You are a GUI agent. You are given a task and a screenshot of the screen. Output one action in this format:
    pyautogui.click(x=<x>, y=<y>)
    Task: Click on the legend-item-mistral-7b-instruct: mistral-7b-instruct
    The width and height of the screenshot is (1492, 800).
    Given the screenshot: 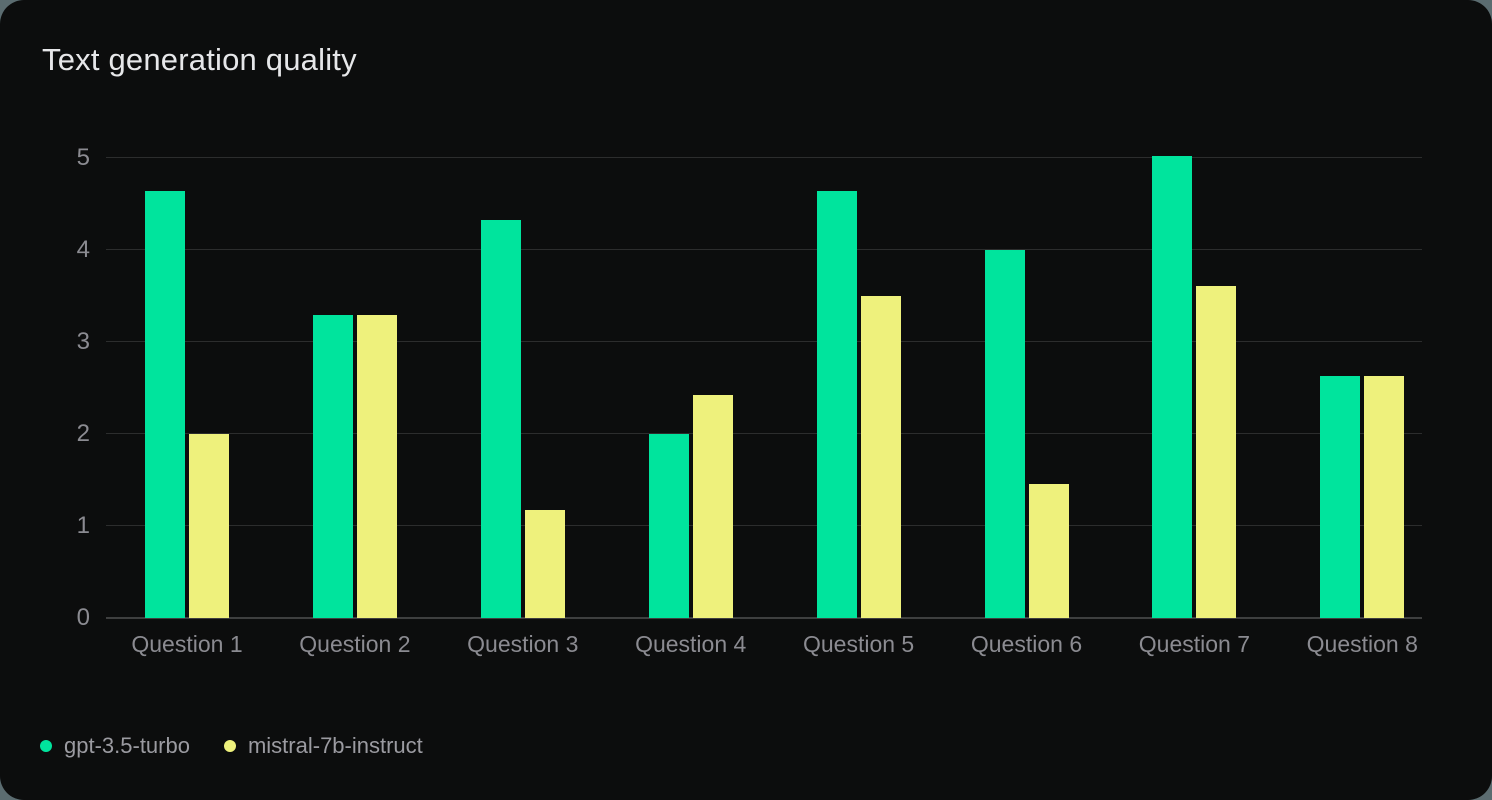 What is the action you would take?
    pyautogui.click(x=323, y=746)
    